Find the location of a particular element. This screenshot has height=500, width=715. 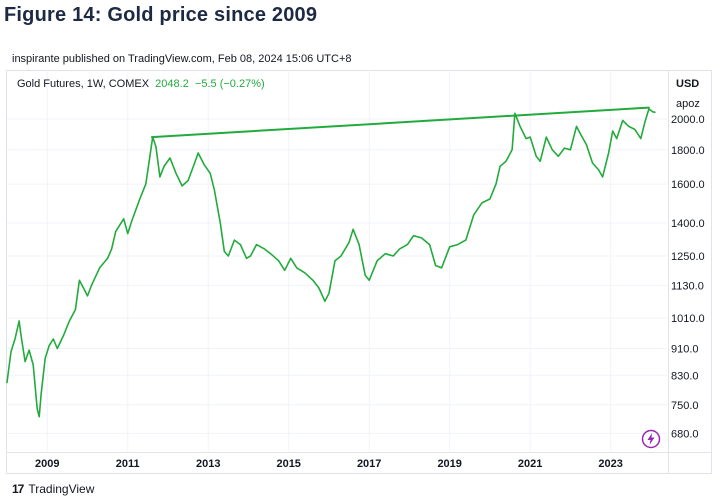

lightning-bolt-icon is located at coordinates (651, 439).